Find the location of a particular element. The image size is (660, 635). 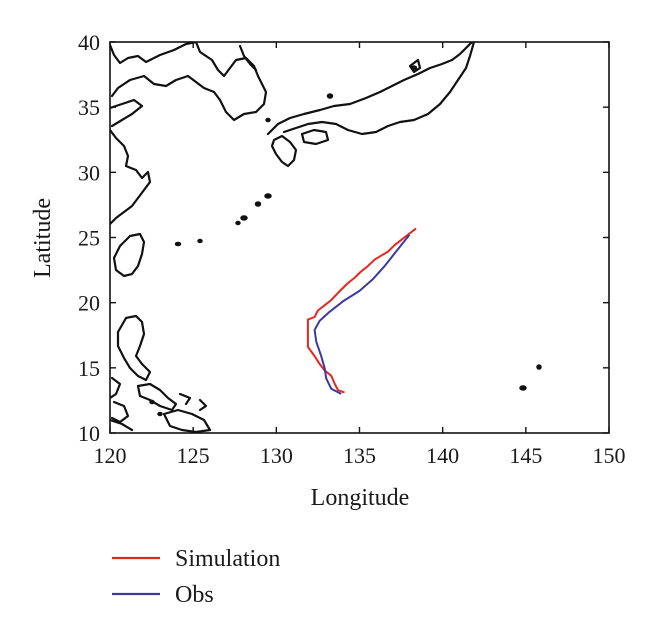

track-series-layer is located at coordinates (361, 311).